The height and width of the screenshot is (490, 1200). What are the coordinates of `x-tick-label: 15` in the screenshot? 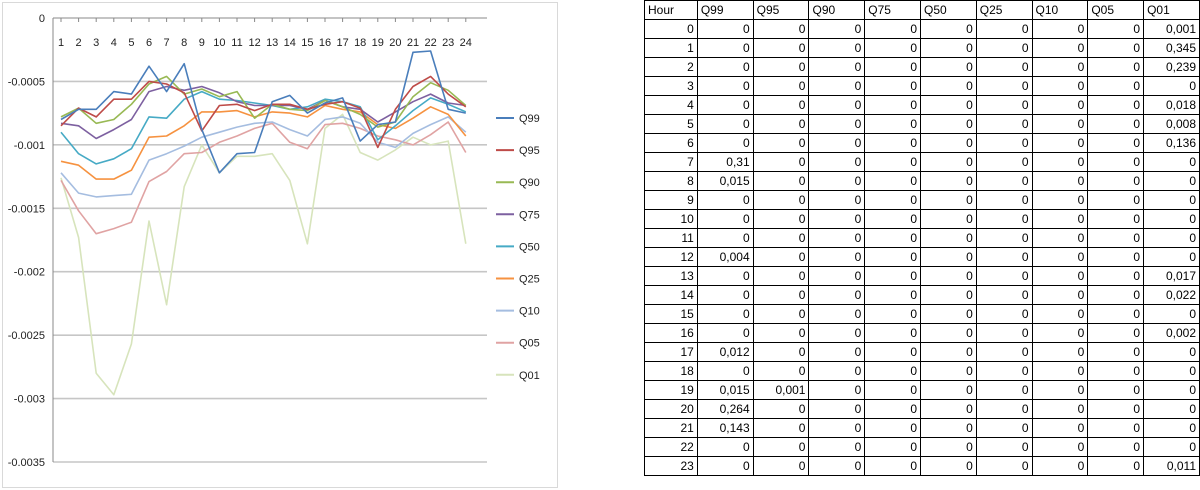 It's located at (307, 43).